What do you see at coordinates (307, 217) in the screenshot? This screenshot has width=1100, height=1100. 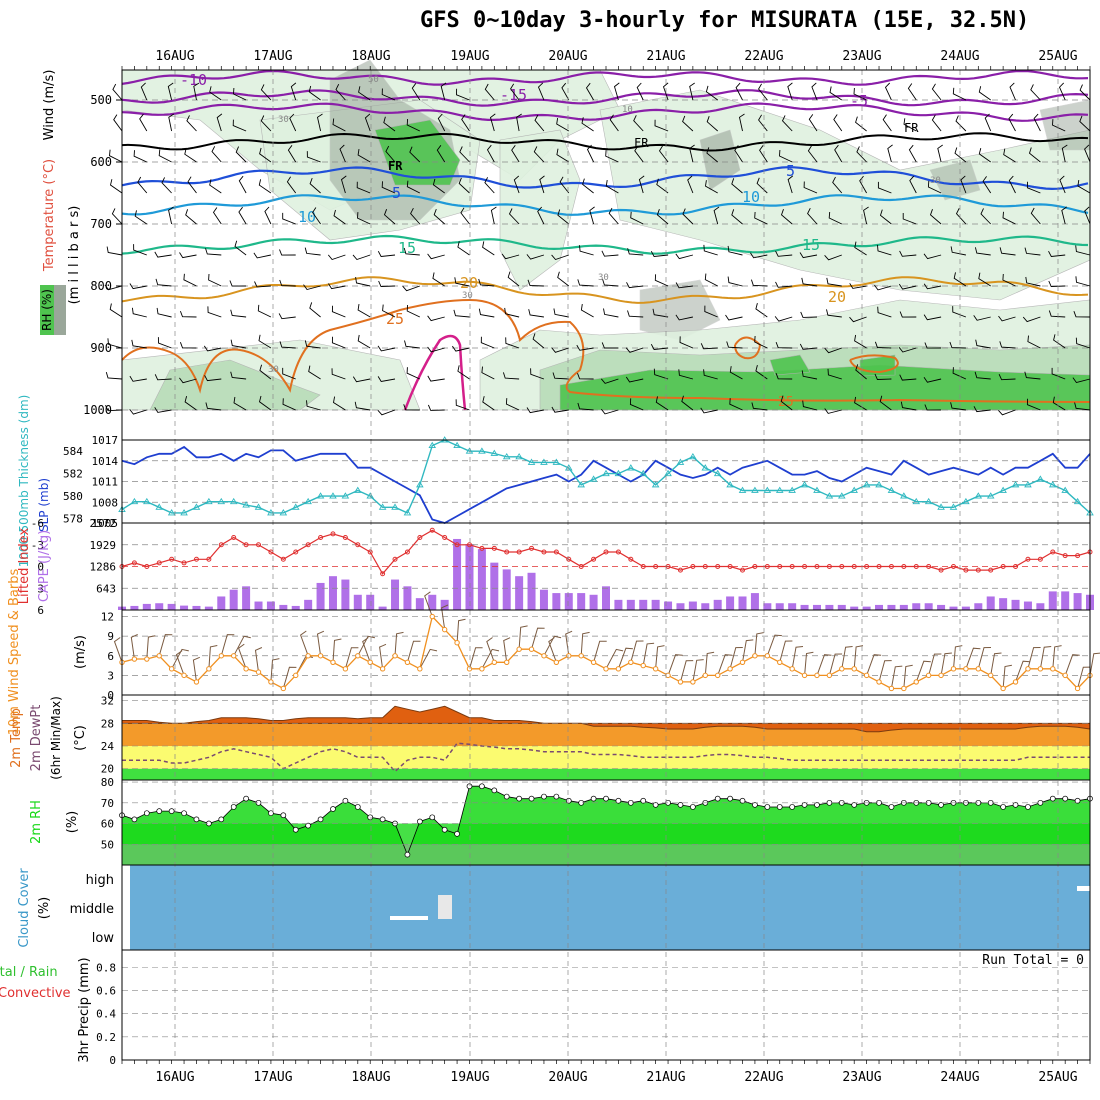 I see `contour-label-10a: 10` at bounding box center [307, 217].